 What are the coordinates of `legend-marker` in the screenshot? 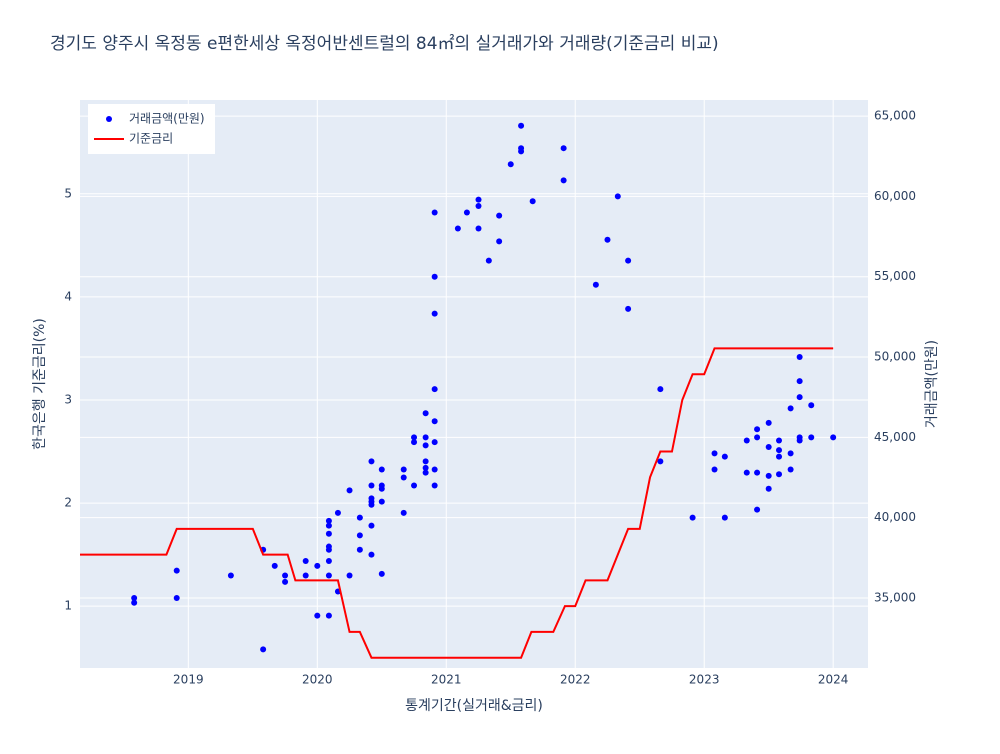 It's located at (109, 119).